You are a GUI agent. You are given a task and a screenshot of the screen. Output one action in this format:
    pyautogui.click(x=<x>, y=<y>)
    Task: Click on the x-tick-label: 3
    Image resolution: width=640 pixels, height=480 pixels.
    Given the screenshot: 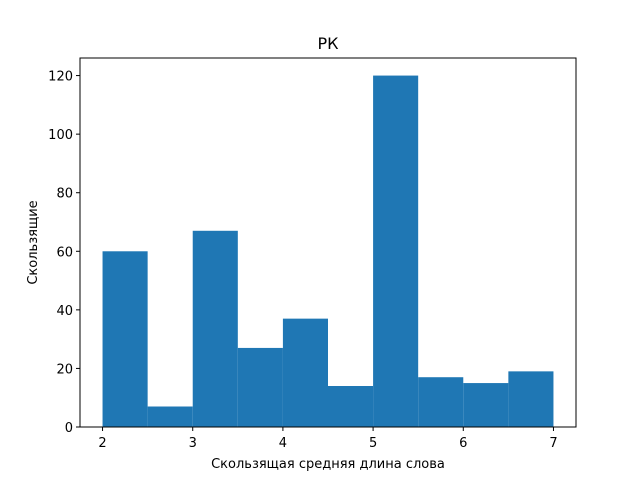 What is the action you would take?
    pyautogui.click(x=193, y=443)
    